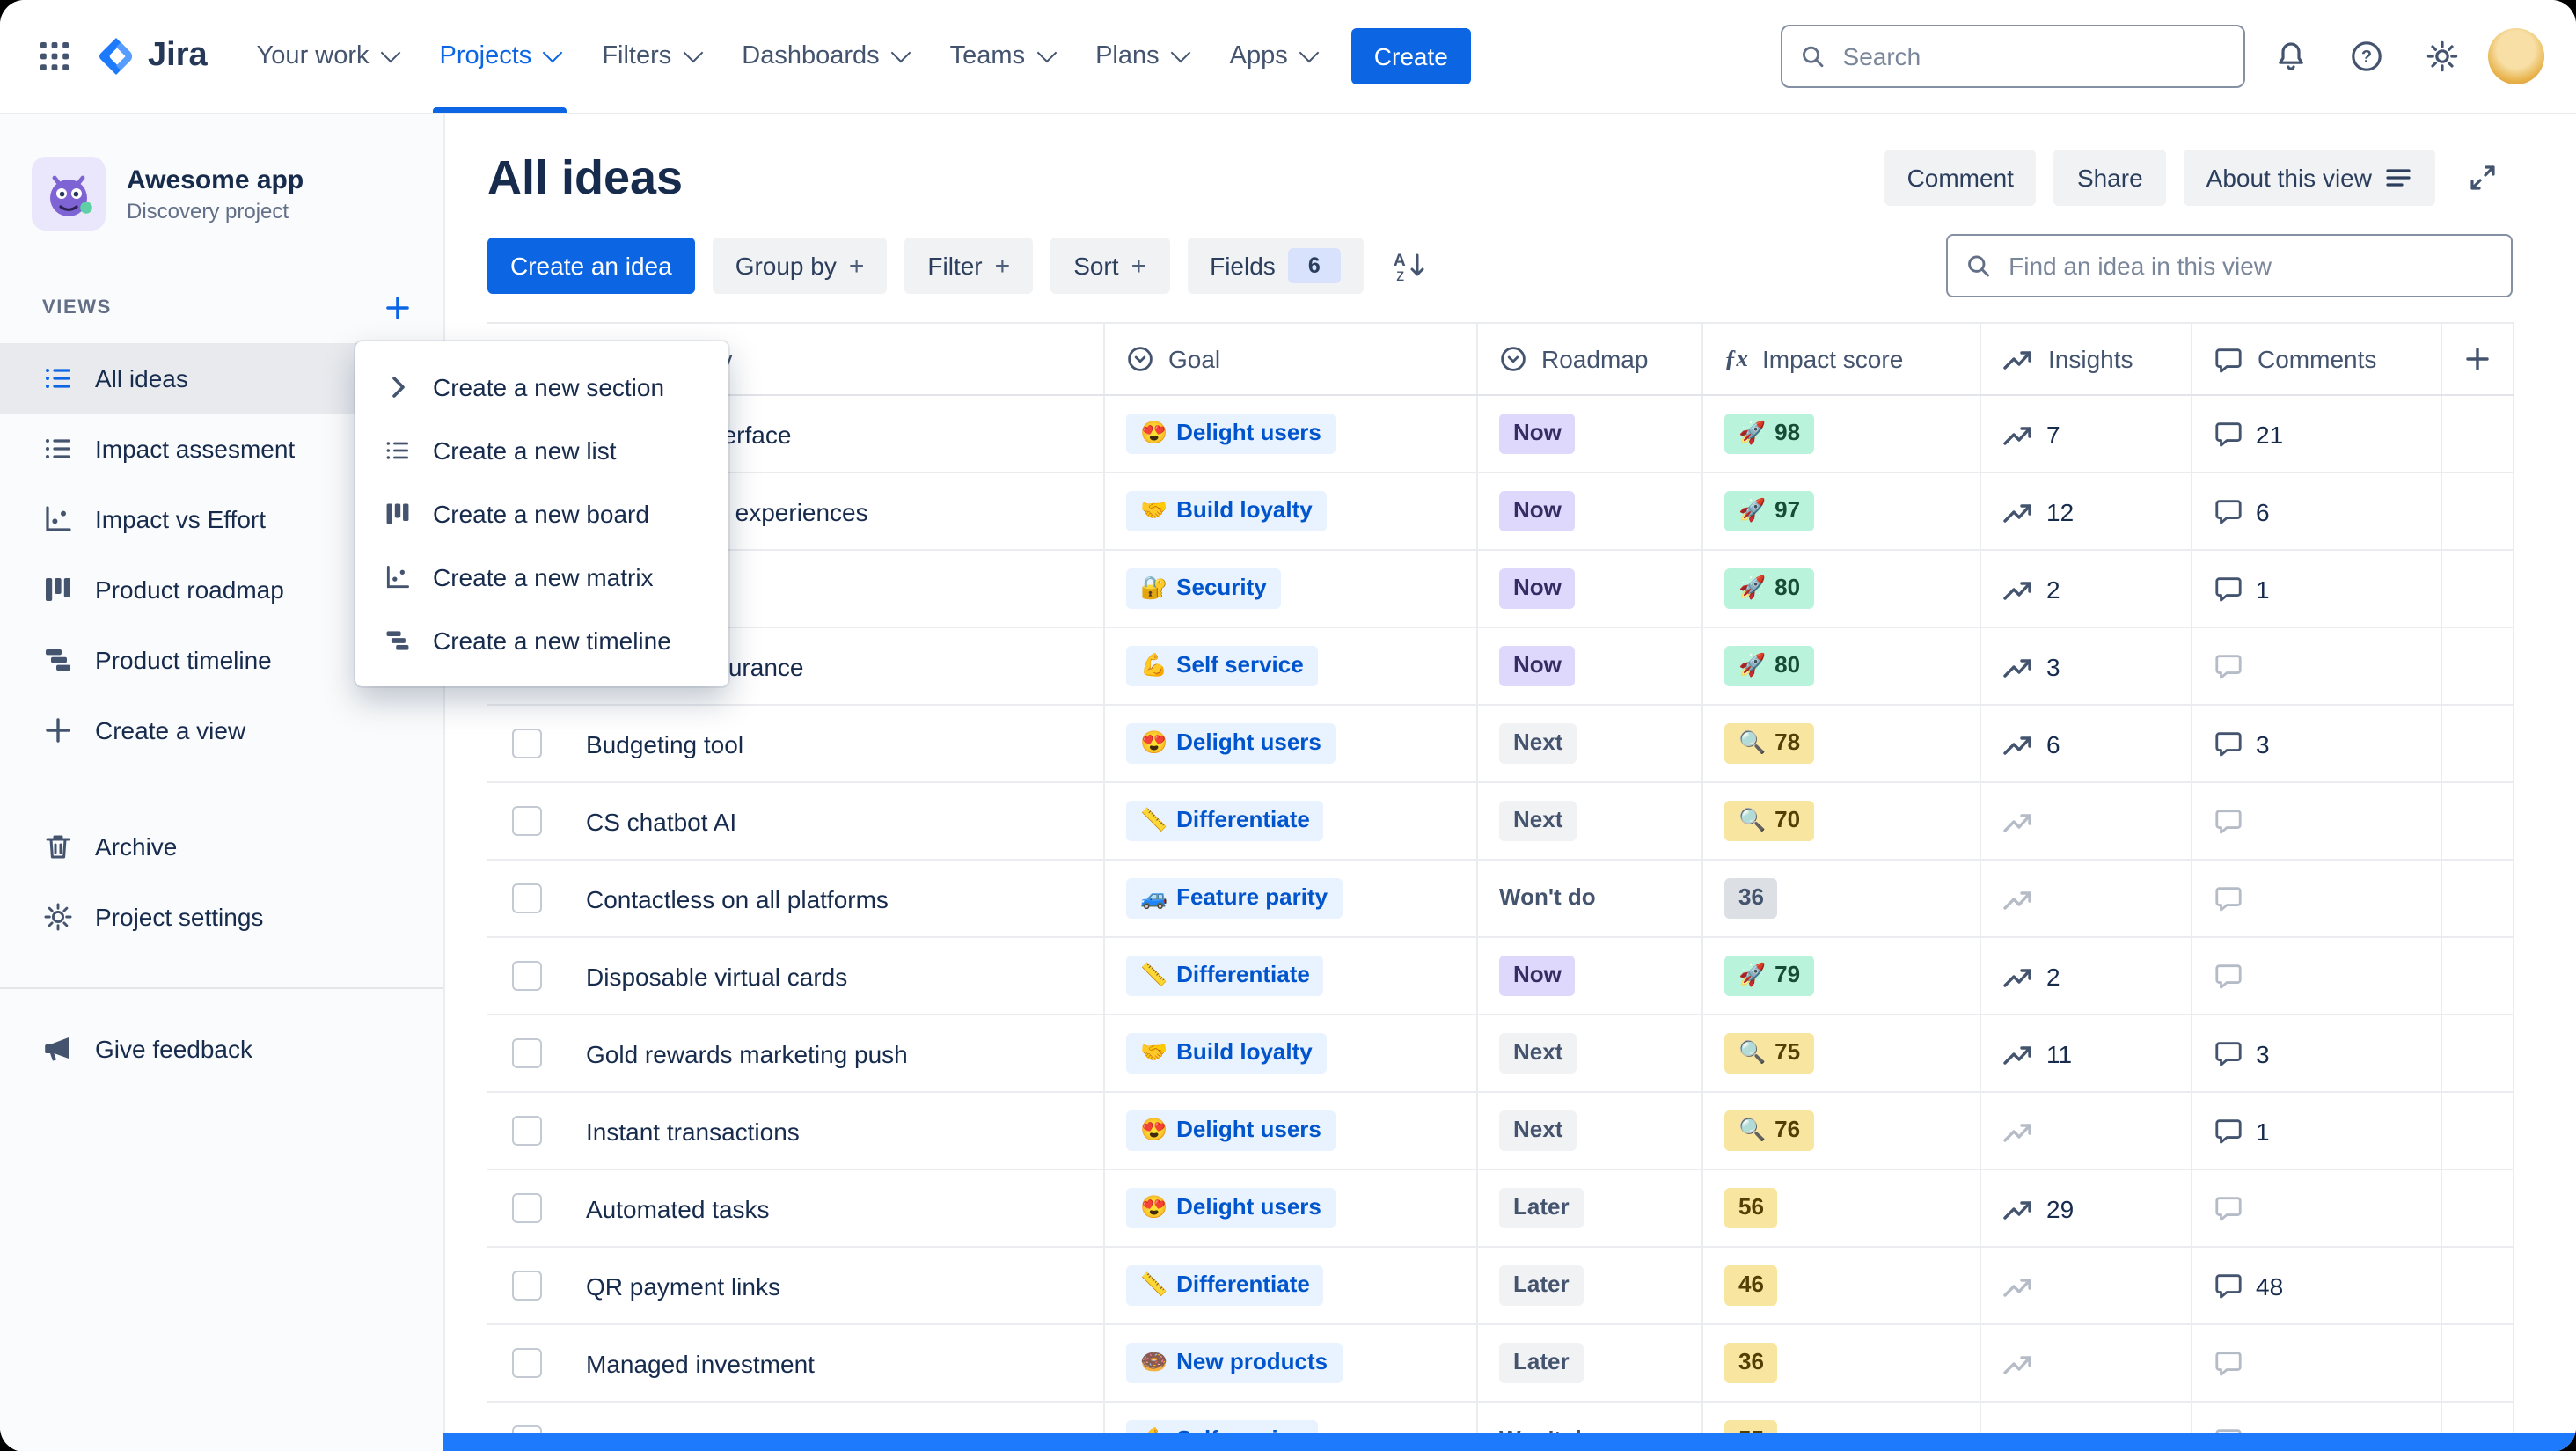 This screenshot has height=1451, width=2576. What do you see at coordinates (824, 56) in the screenshot?
I see `nav-item-dashboards: Dashboards` at bounding box center [824, 56].